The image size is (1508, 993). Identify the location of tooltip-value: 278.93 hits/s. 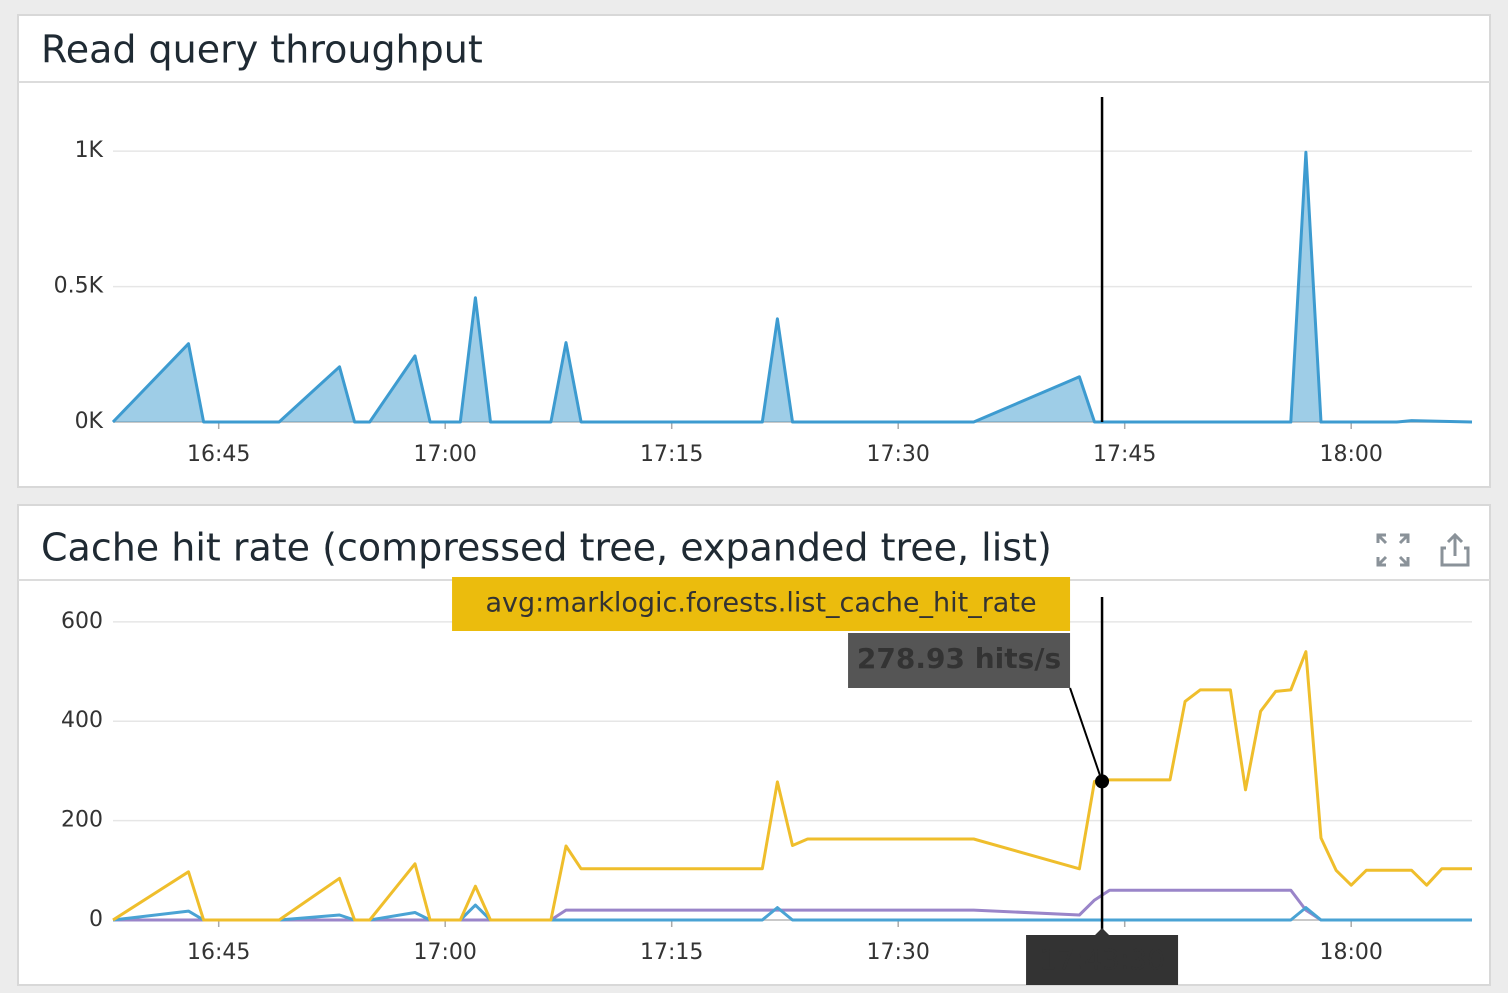
(959, 658).